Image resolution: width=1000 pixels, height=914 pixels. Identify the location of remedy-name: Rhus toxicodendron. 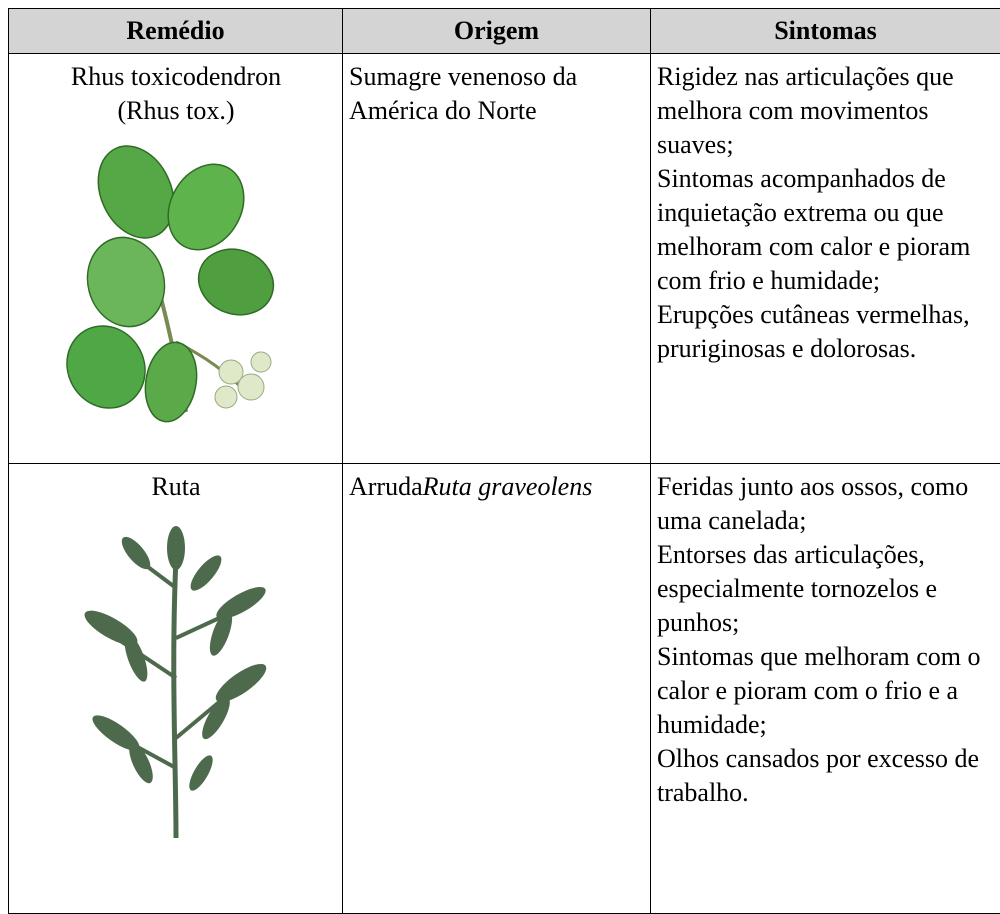
(176, 77).